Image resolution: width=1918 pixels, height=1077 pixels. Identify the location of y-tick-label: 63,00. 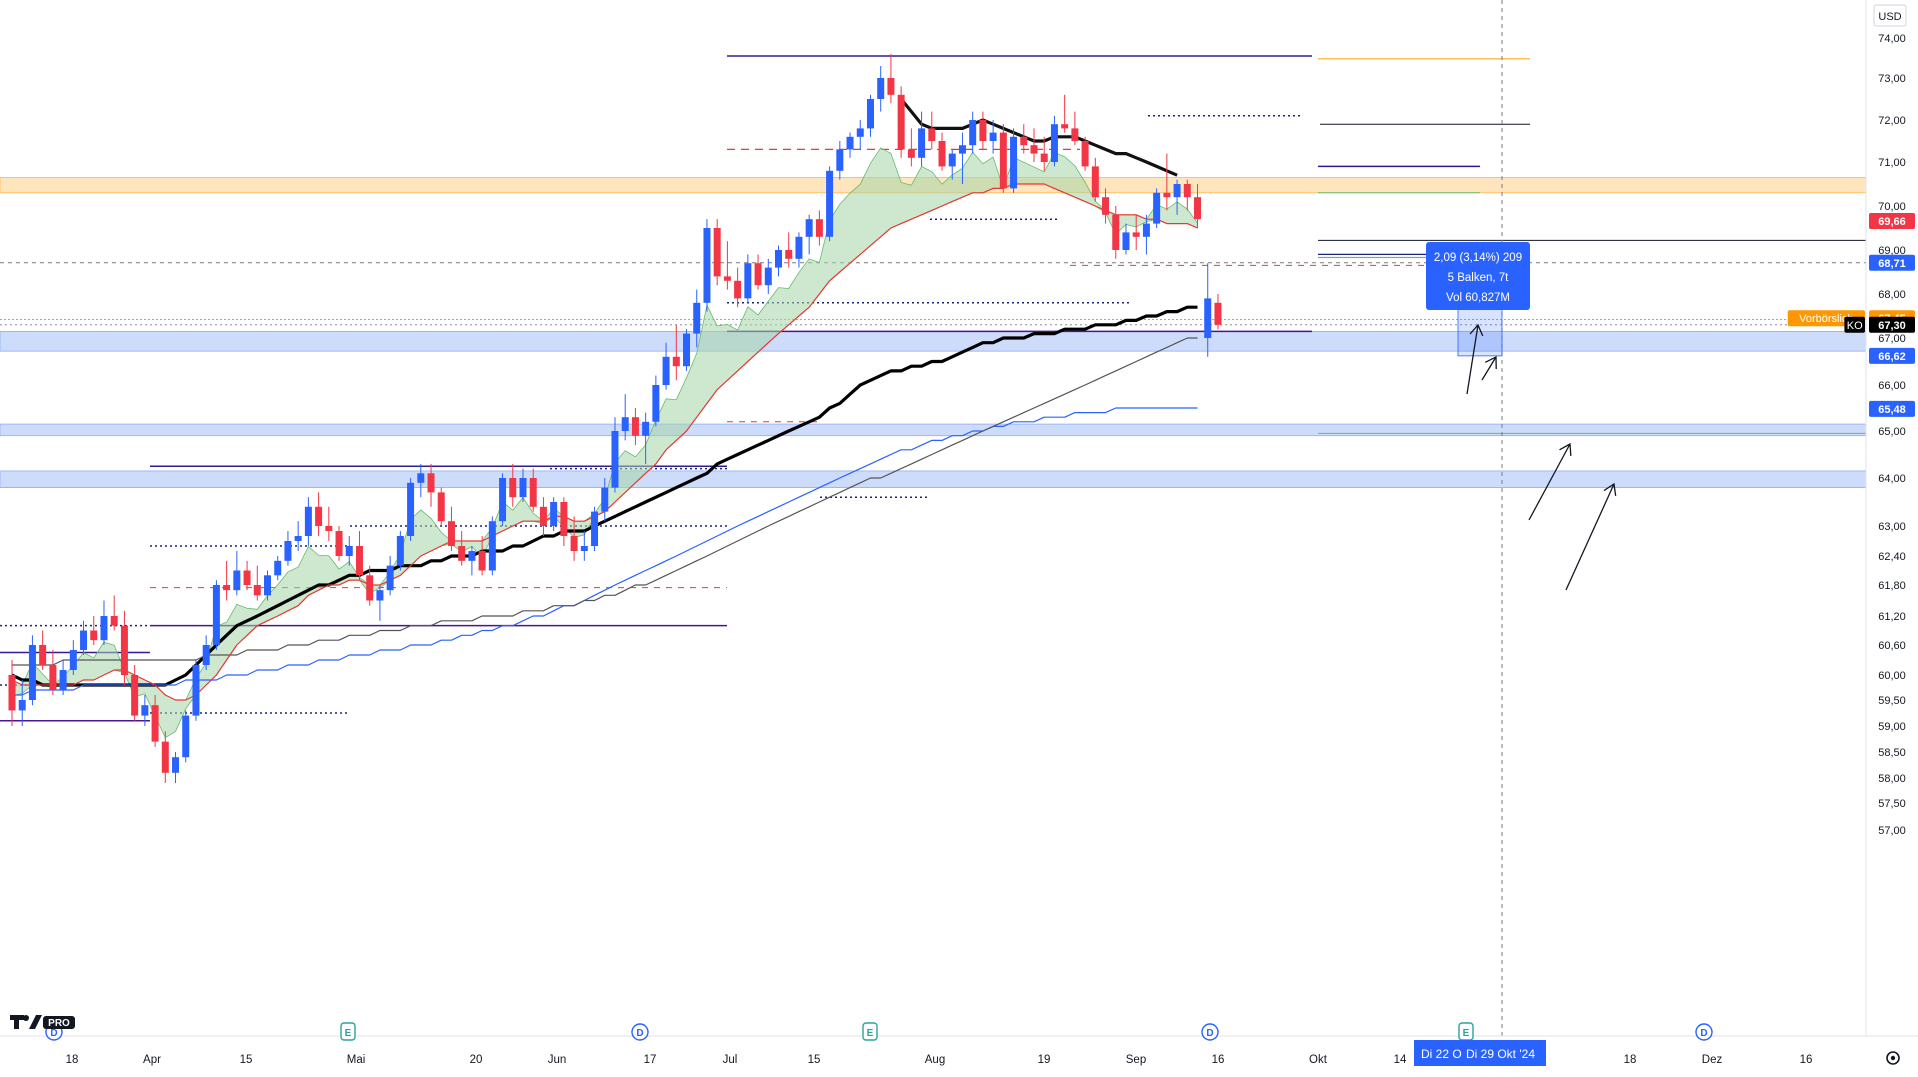
(1892, 527).